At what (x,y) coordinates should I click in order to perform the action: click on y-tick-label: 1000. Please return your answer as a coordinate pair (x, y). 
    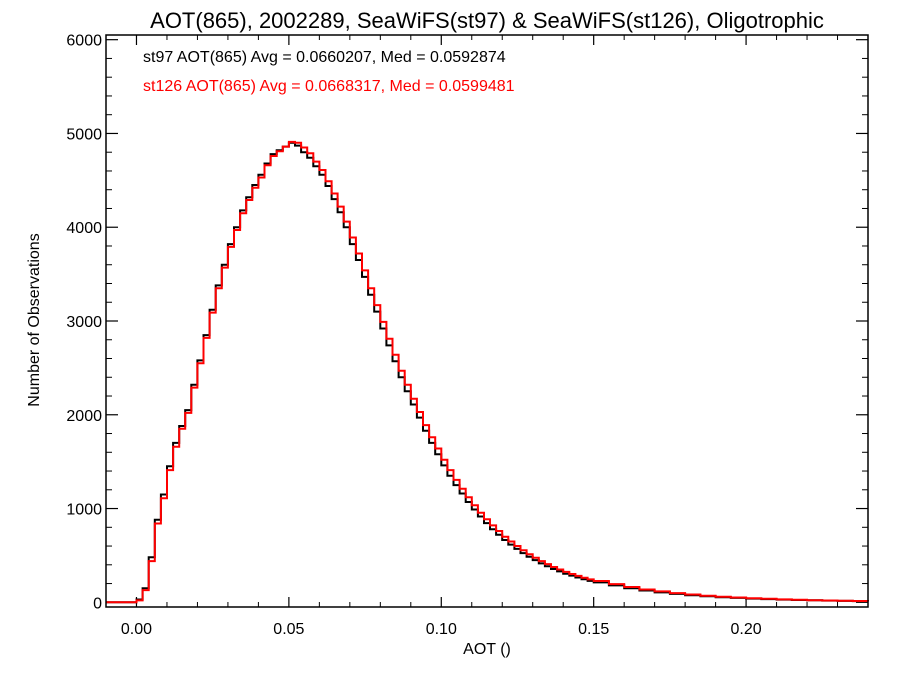
    Looking at the image, I should click on (84, 510).